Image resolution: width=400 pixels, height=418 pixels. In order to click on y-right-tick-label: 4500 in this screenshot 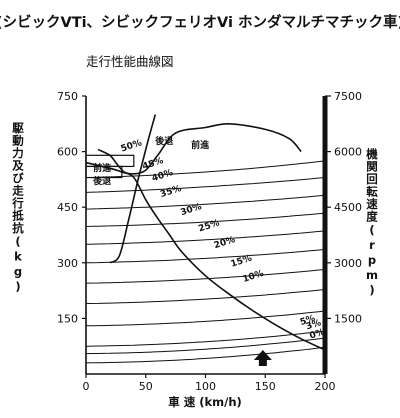, I will do `click(348, 207)`.